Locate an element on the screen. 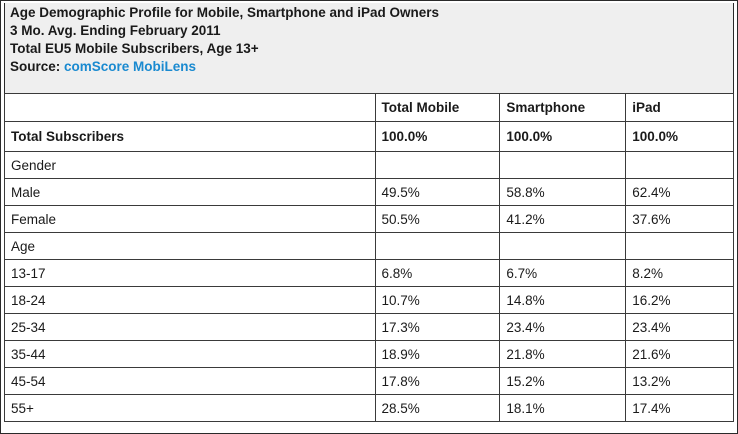  table-cell: 37.6% is located at coordinates (679, 219).